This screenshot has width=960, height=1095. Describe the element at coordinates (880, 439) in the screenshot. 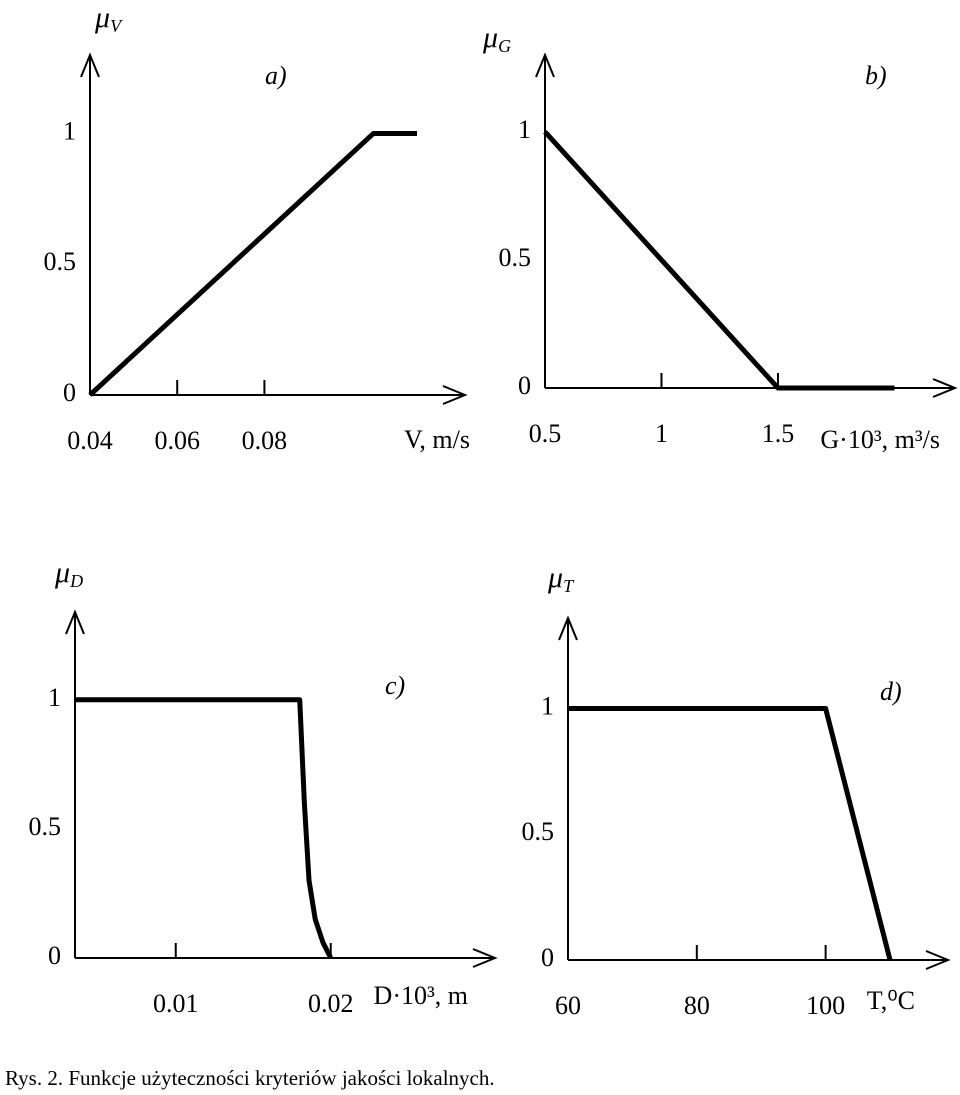

I see `x-axis-label: G·10³, m³/s` at that location.